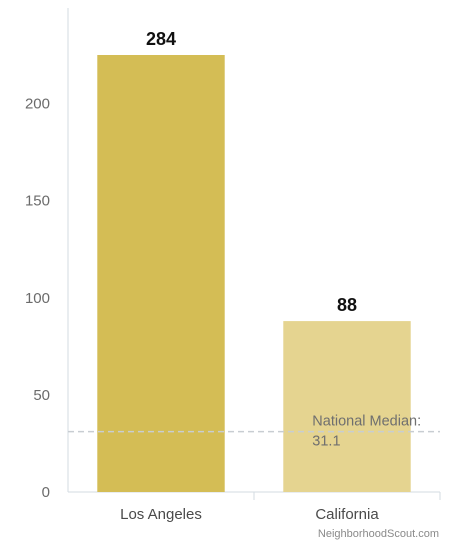 This screenshot has height=540, width=452. What do you see at coordinates (326, 442) in the screenshot?
I see `national-median-value: 31.1` at bounding box center [326, 442].